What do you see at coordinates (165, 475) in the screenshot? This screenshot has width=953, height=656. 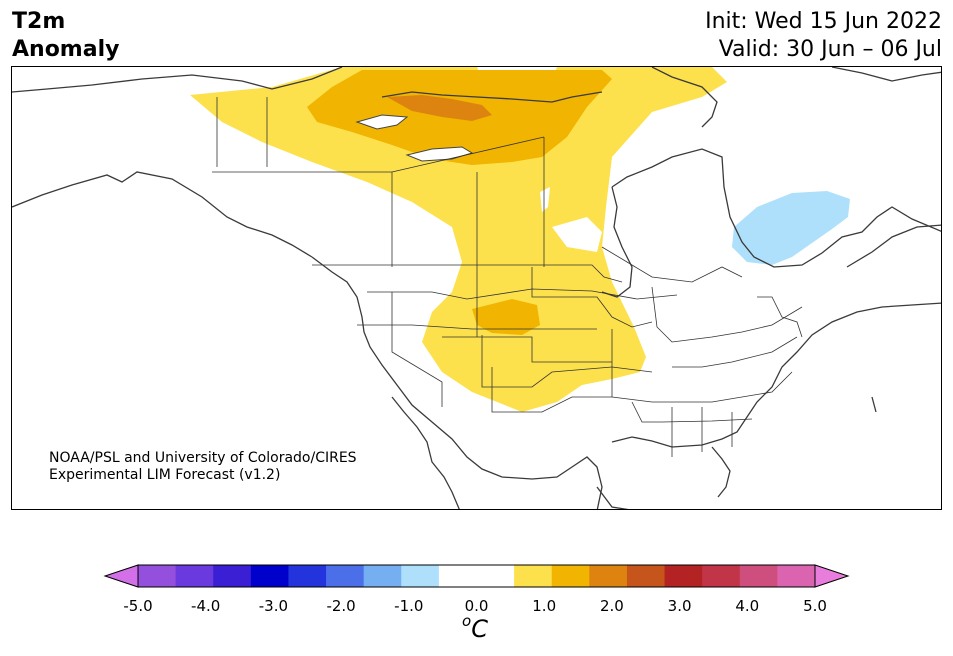 I see `credit-line-2: Experimental LIM Forecast (v1.2)` at bounding box center [165, 475].